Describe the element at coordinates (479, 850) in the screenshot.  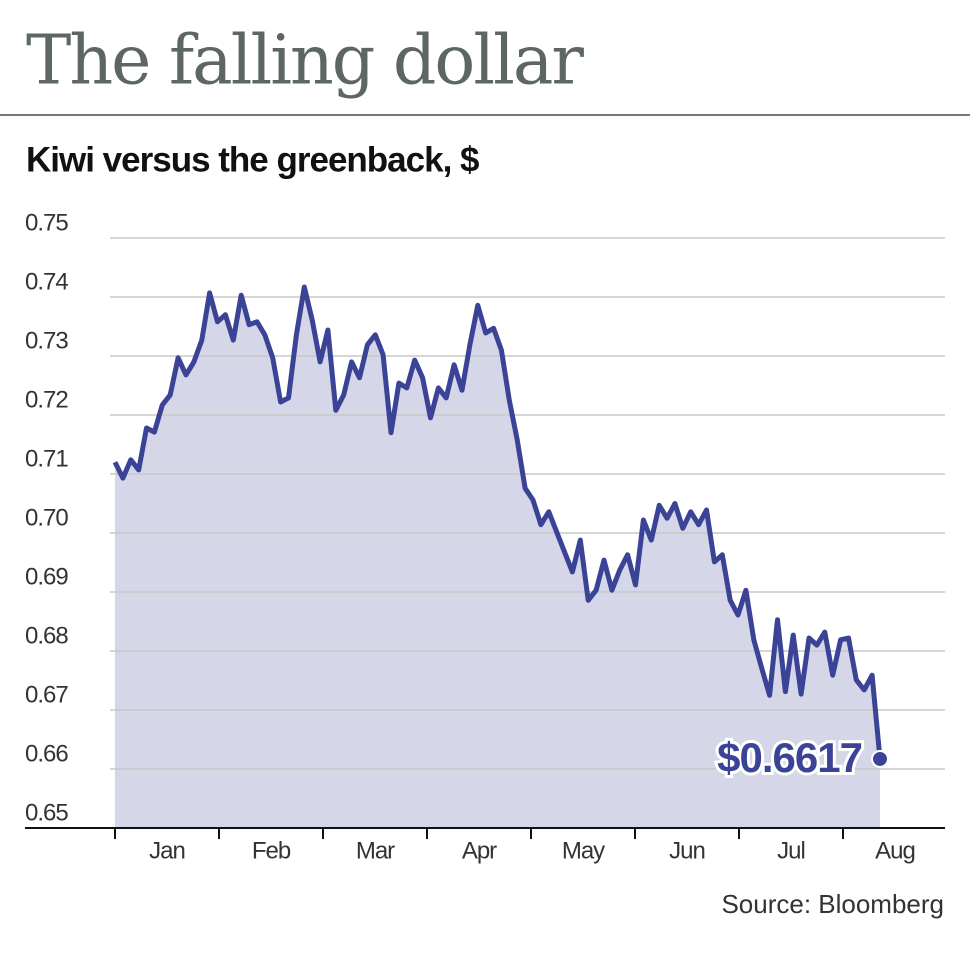
I see `x-tick-label: Apr` at that location.